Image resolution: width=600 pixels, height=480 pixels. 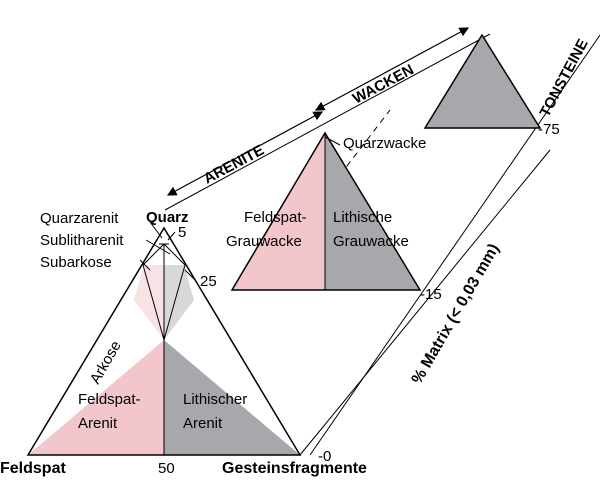 What do you see at coordinates (215, 399) in the screenshot?
I see `lithischer-arenit-label-line1: Lithischer` at bounding box center [215, 399].